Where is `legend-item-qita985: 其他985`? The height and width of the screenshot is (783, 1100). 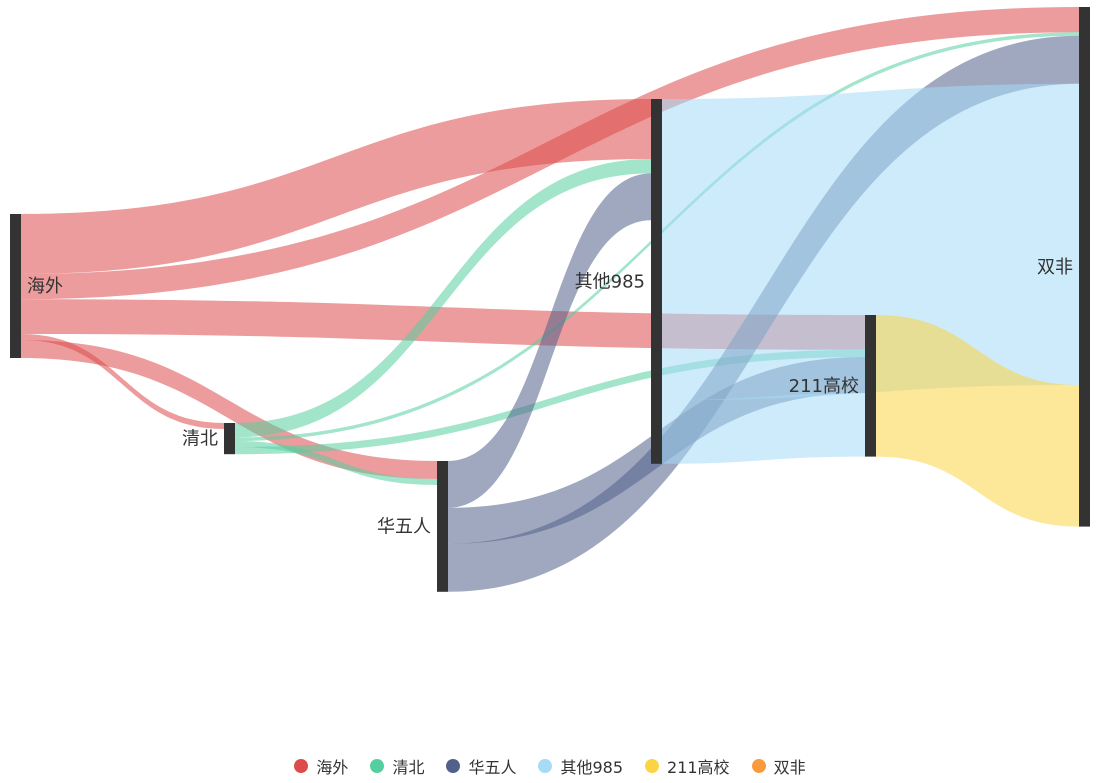
legend-item-qita985: 其他985 is located at coordinates (580, 766).